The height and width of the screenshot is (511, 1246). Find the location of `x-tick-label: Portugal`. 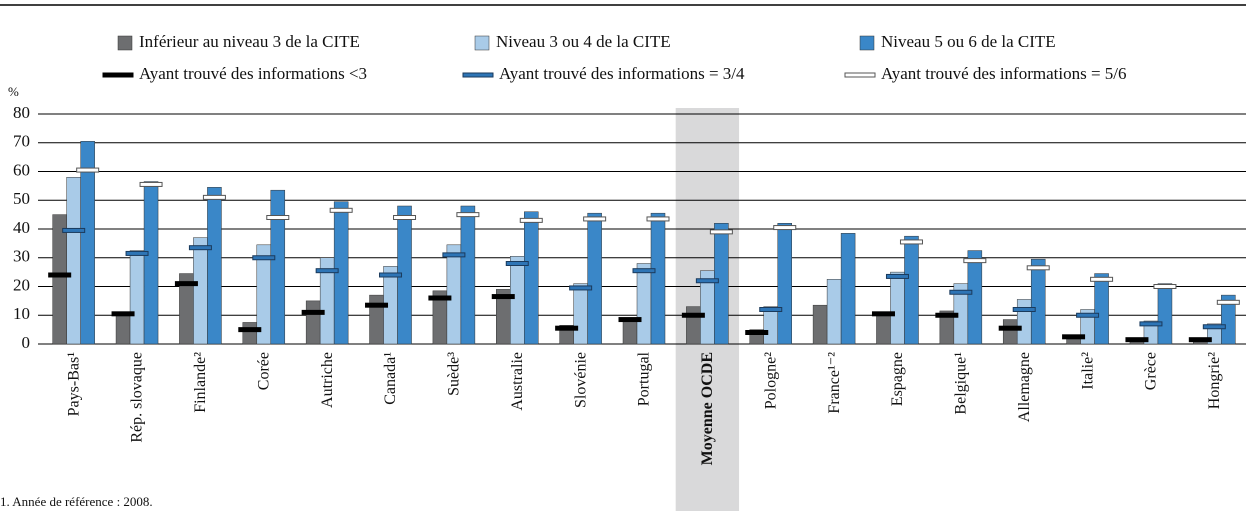

x-tick-label: Portugal is located at coordinates (644, 378).